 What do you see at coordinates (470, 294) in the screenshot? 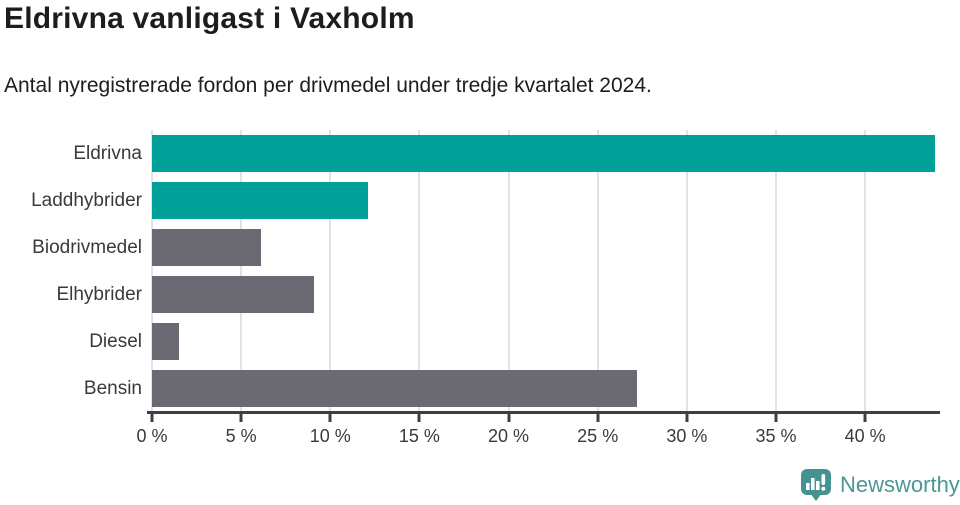
I see `bar-row: Elhybrider` at bounding box center [470, 294].